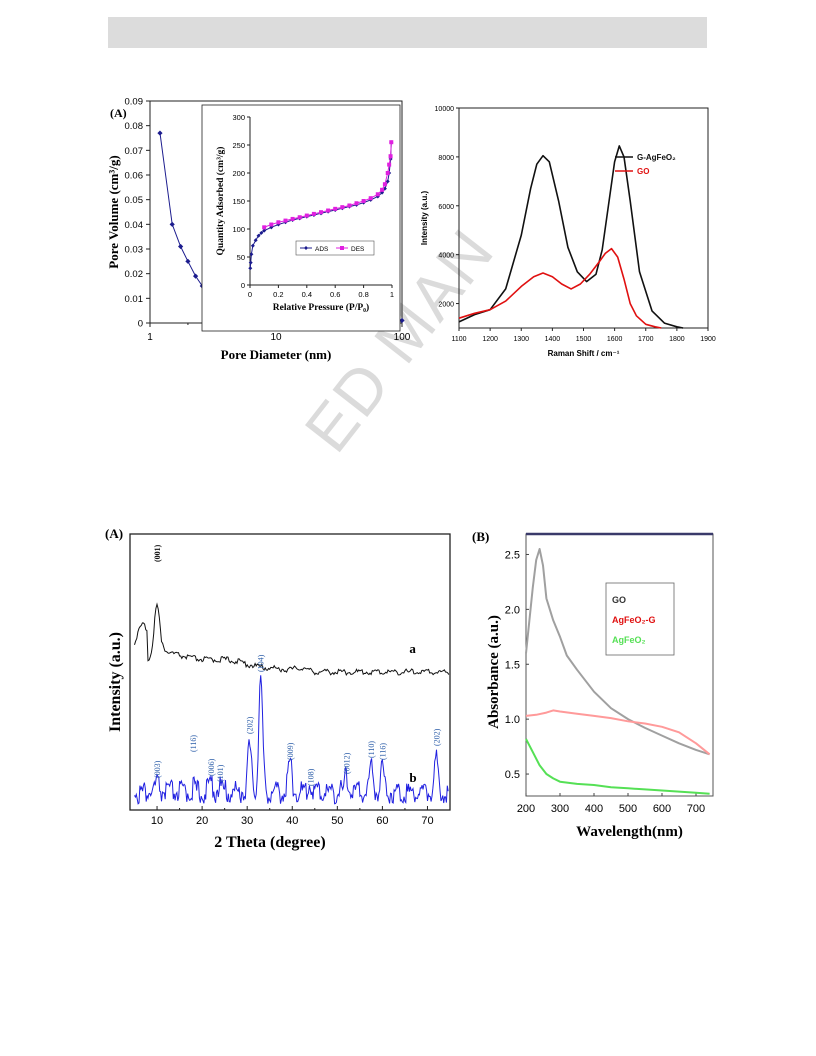 The height and width of the screenshot is (1056, 816). I want to click on inset-y-axis-label: Quantity Adsorbed (cm³/g), so click(220, 201).